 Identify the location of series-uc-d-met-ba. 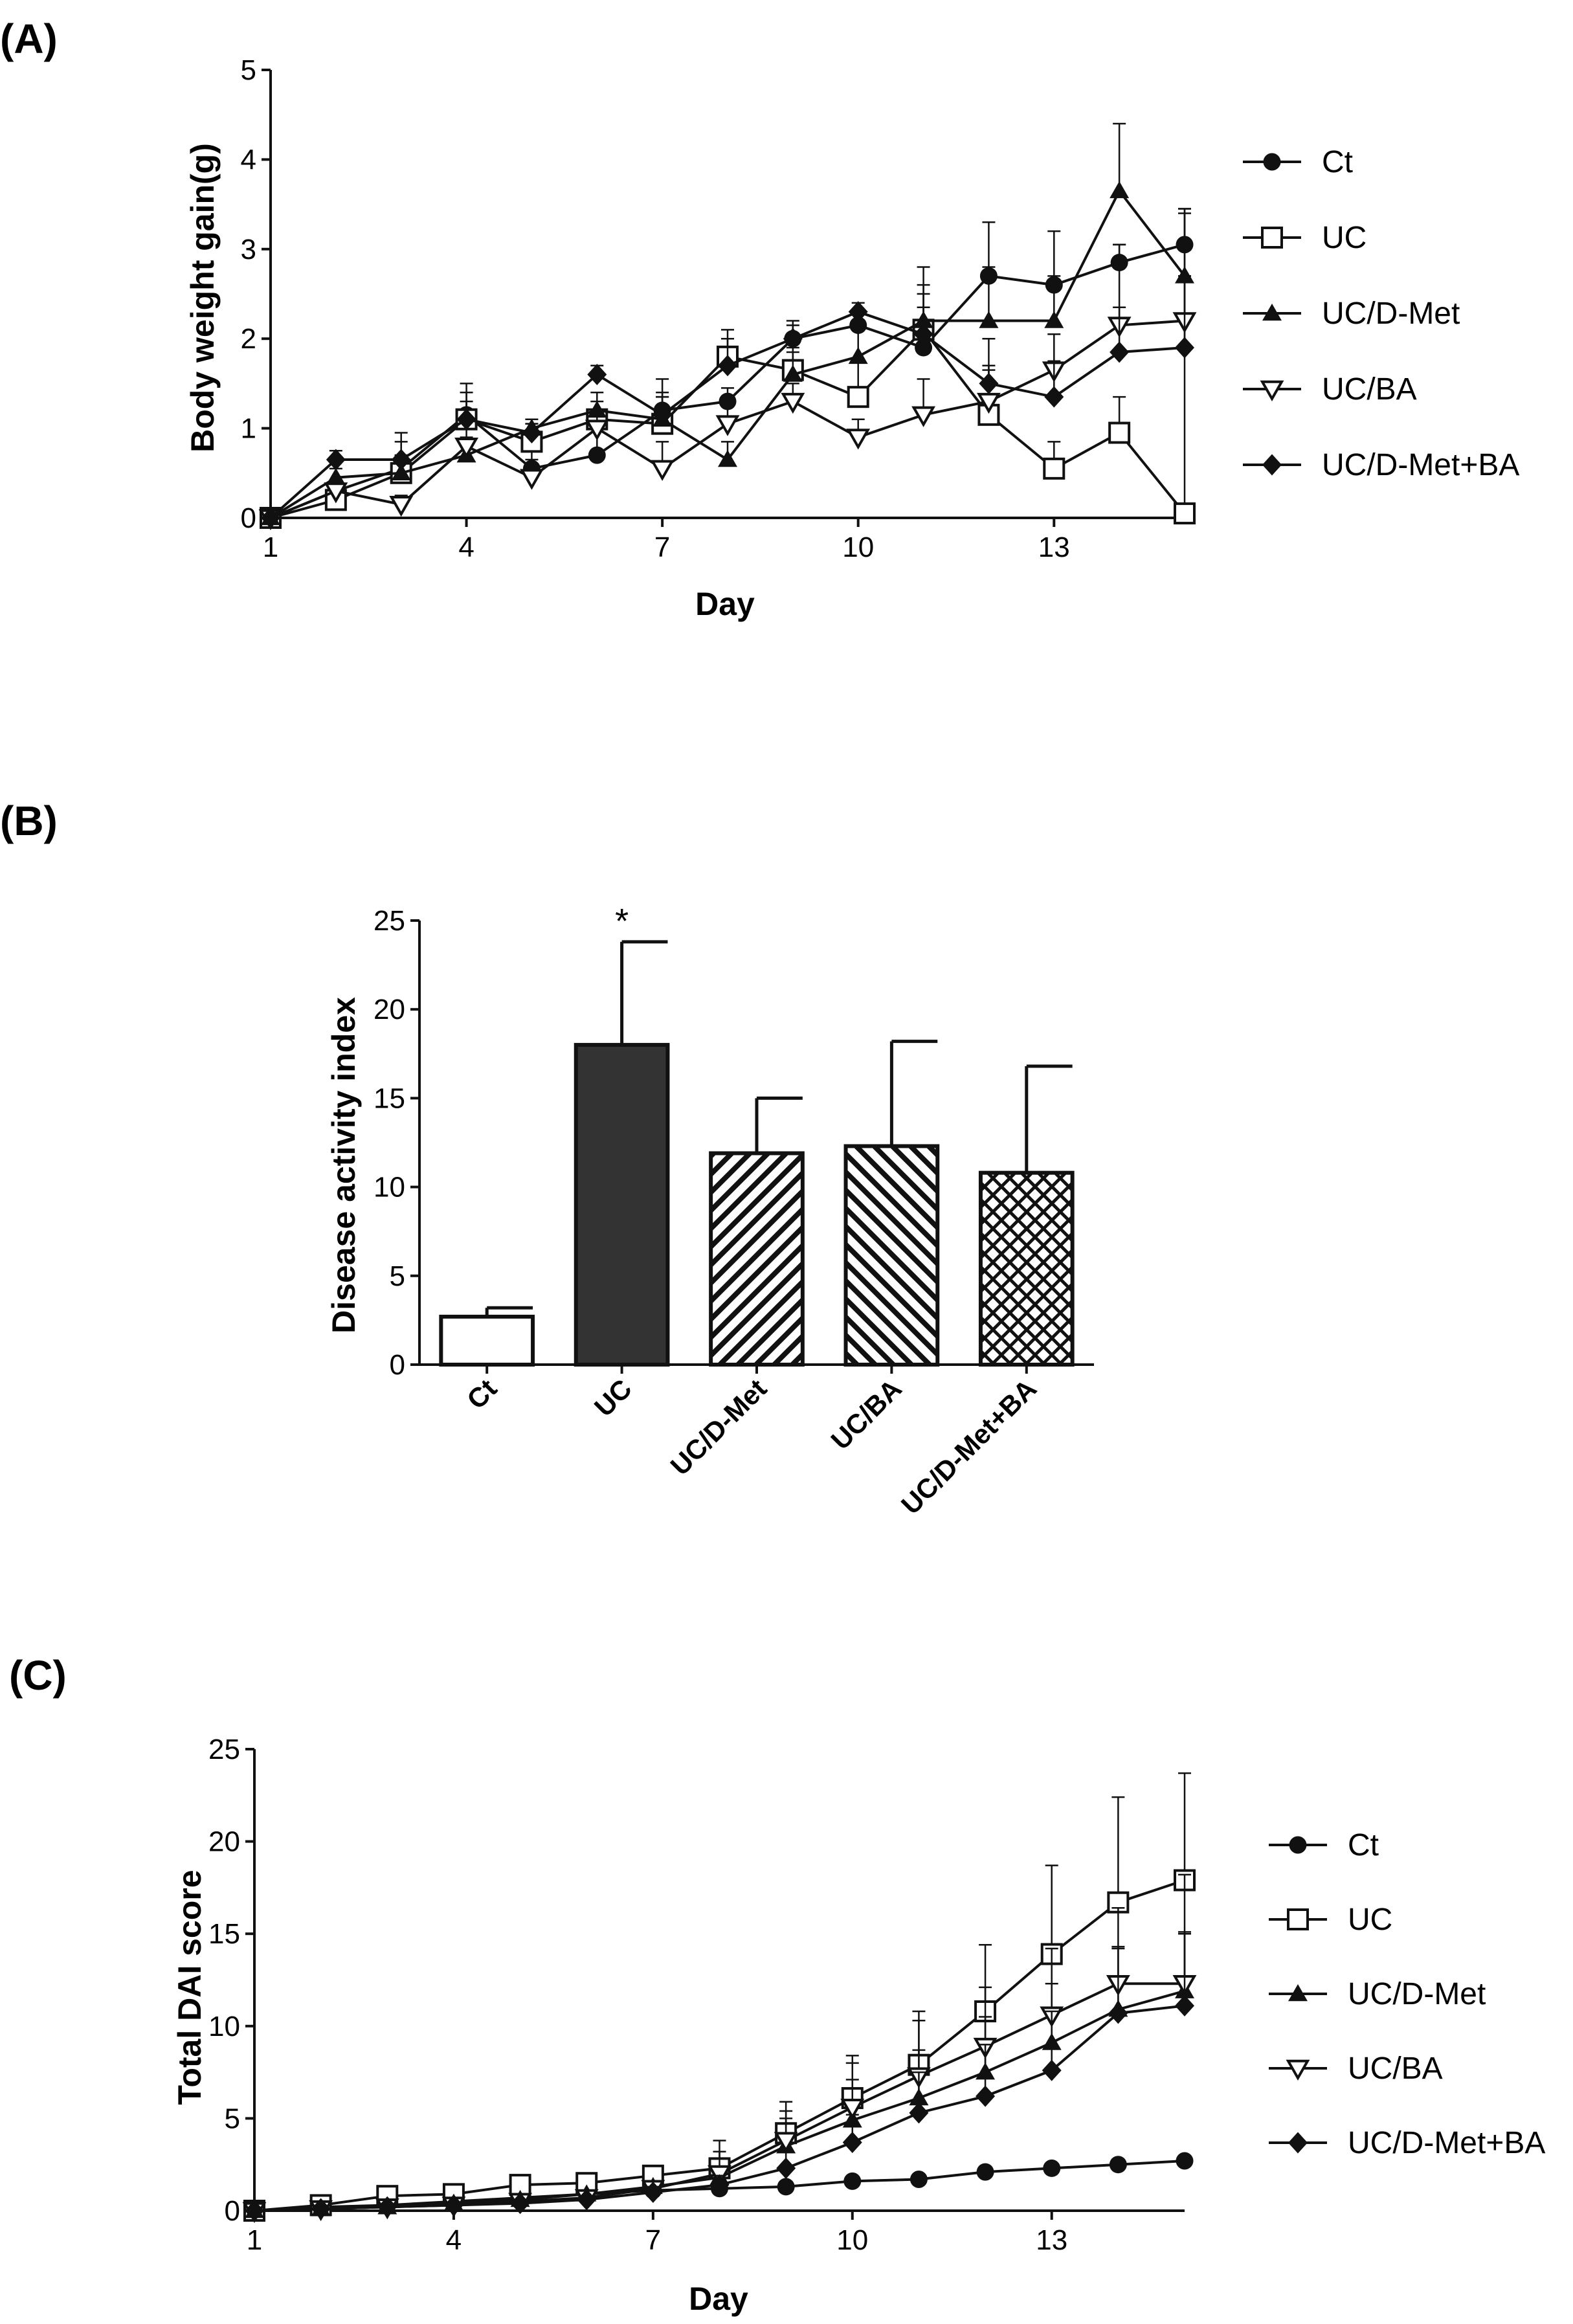
(727, 402).